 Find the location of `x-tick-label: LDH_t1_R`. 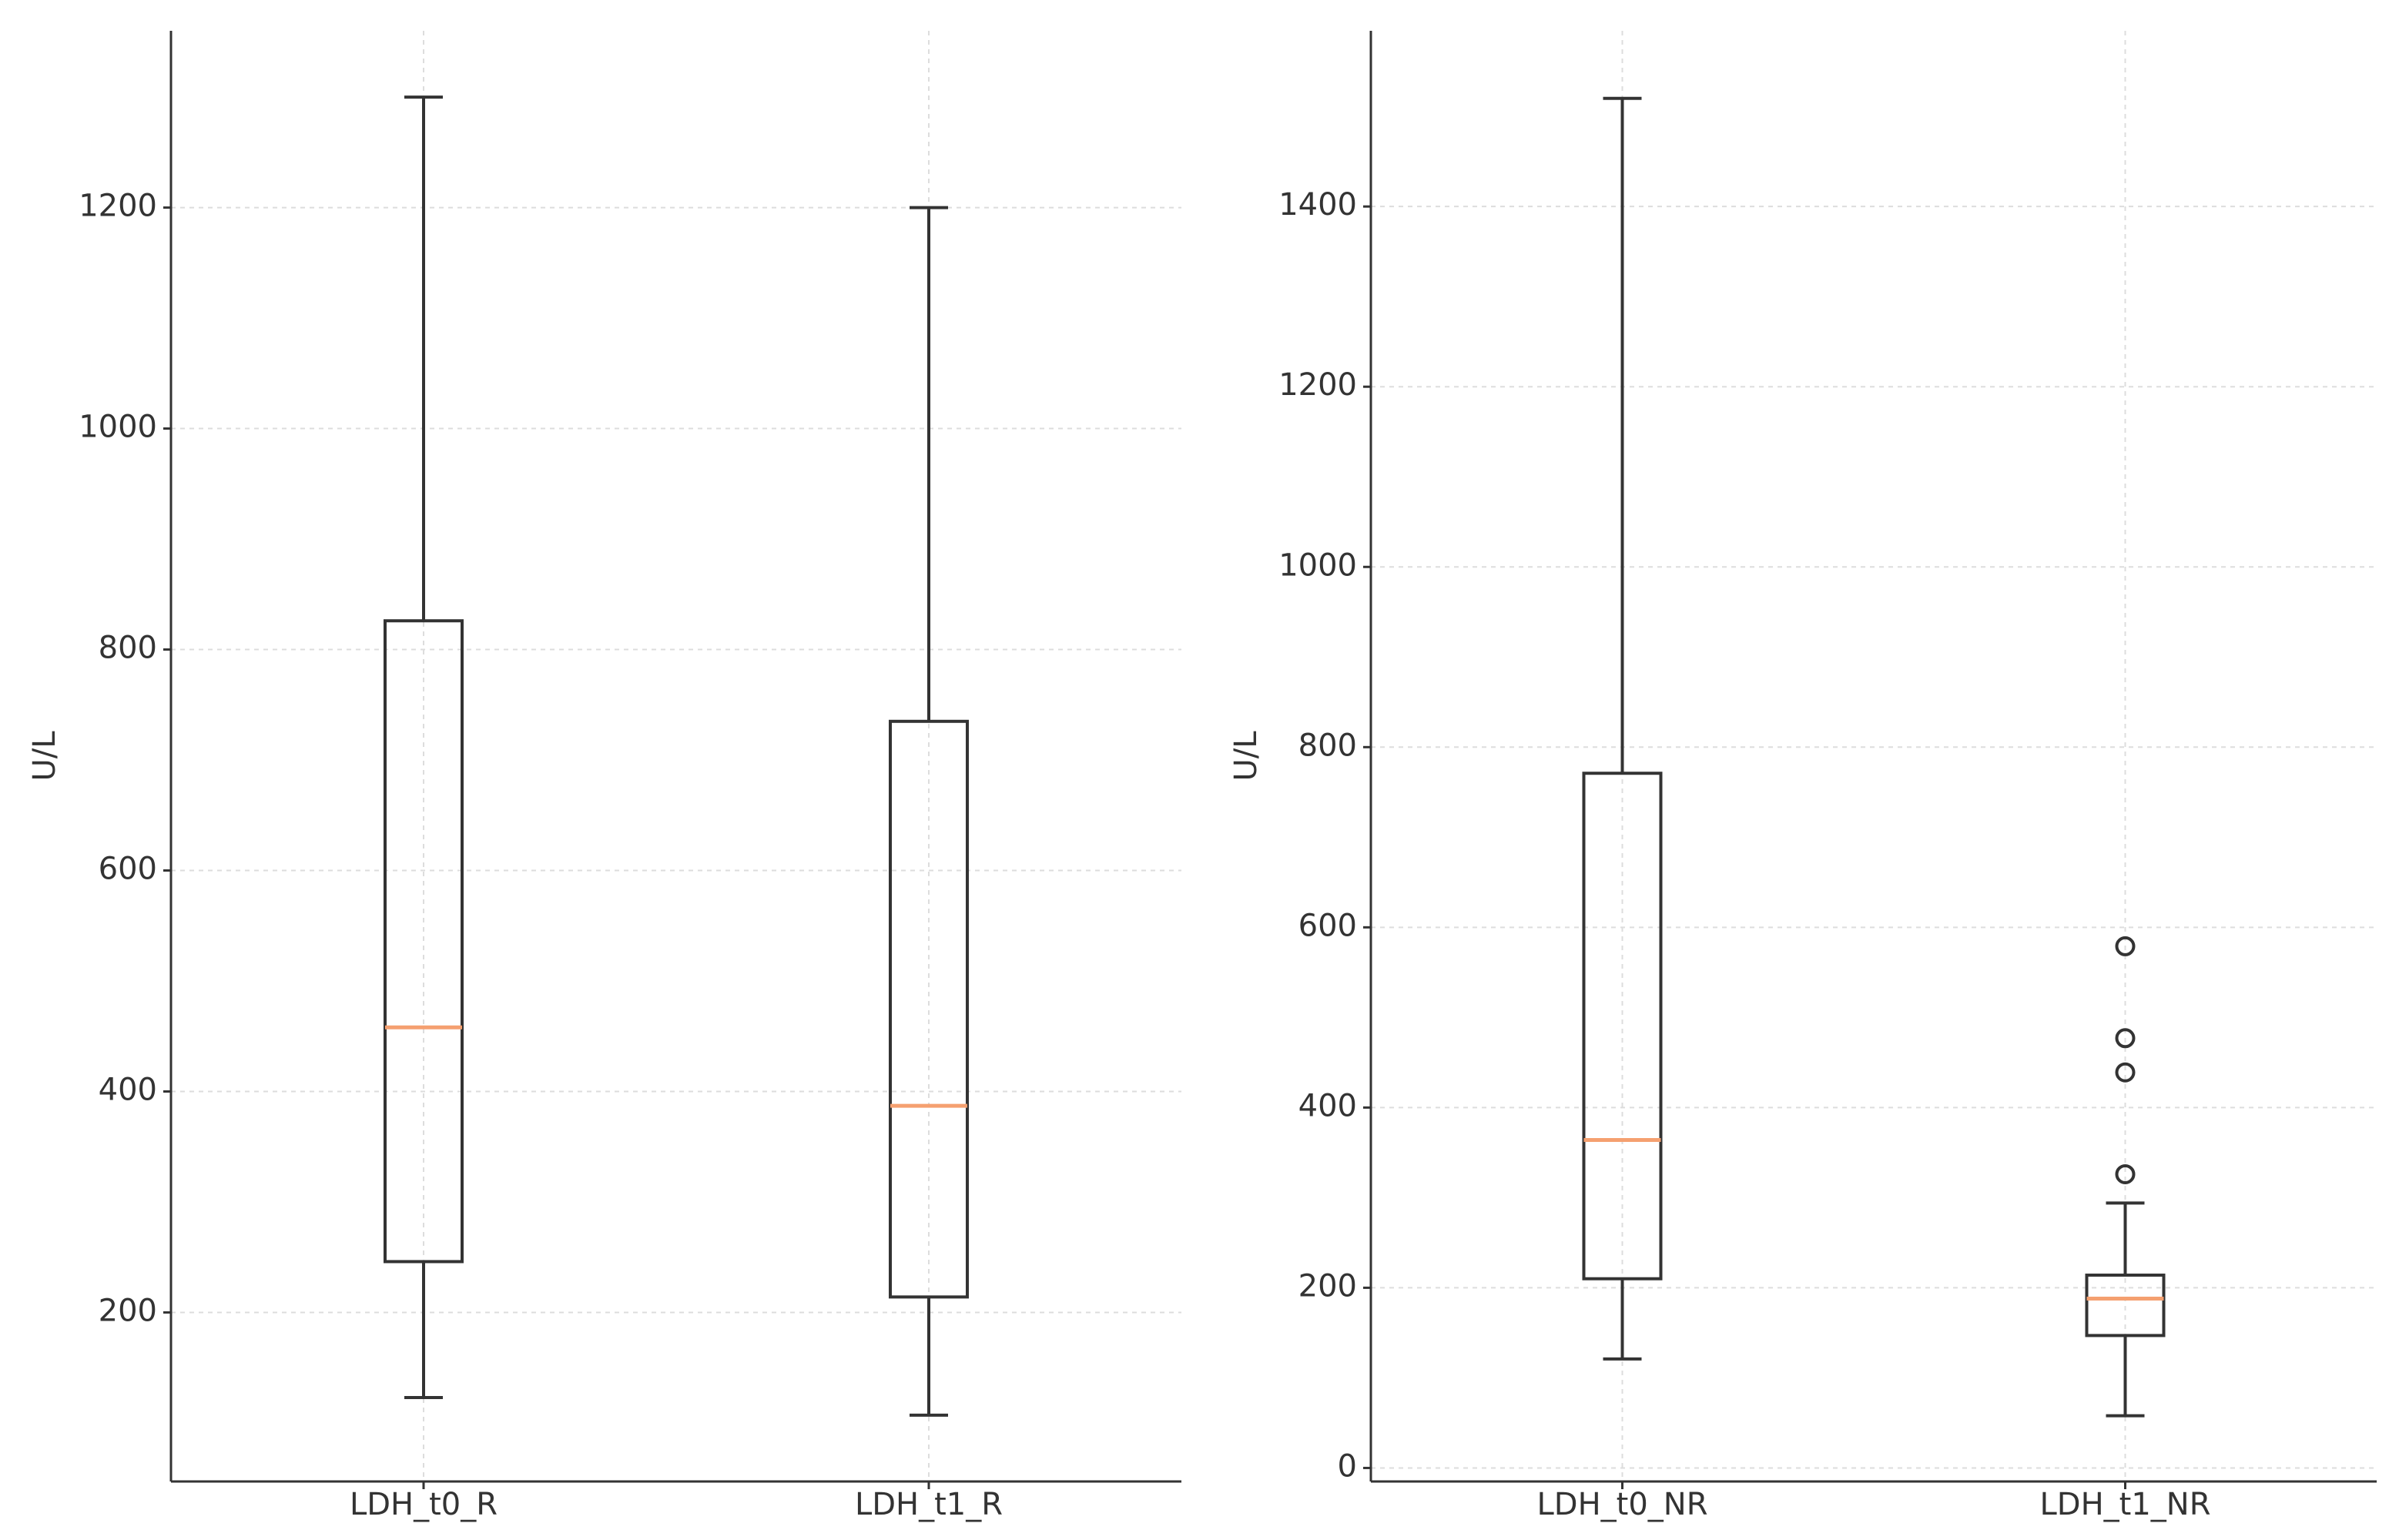

x-tick-label: LDH_t1_R is located at coordinates (929, 1504).